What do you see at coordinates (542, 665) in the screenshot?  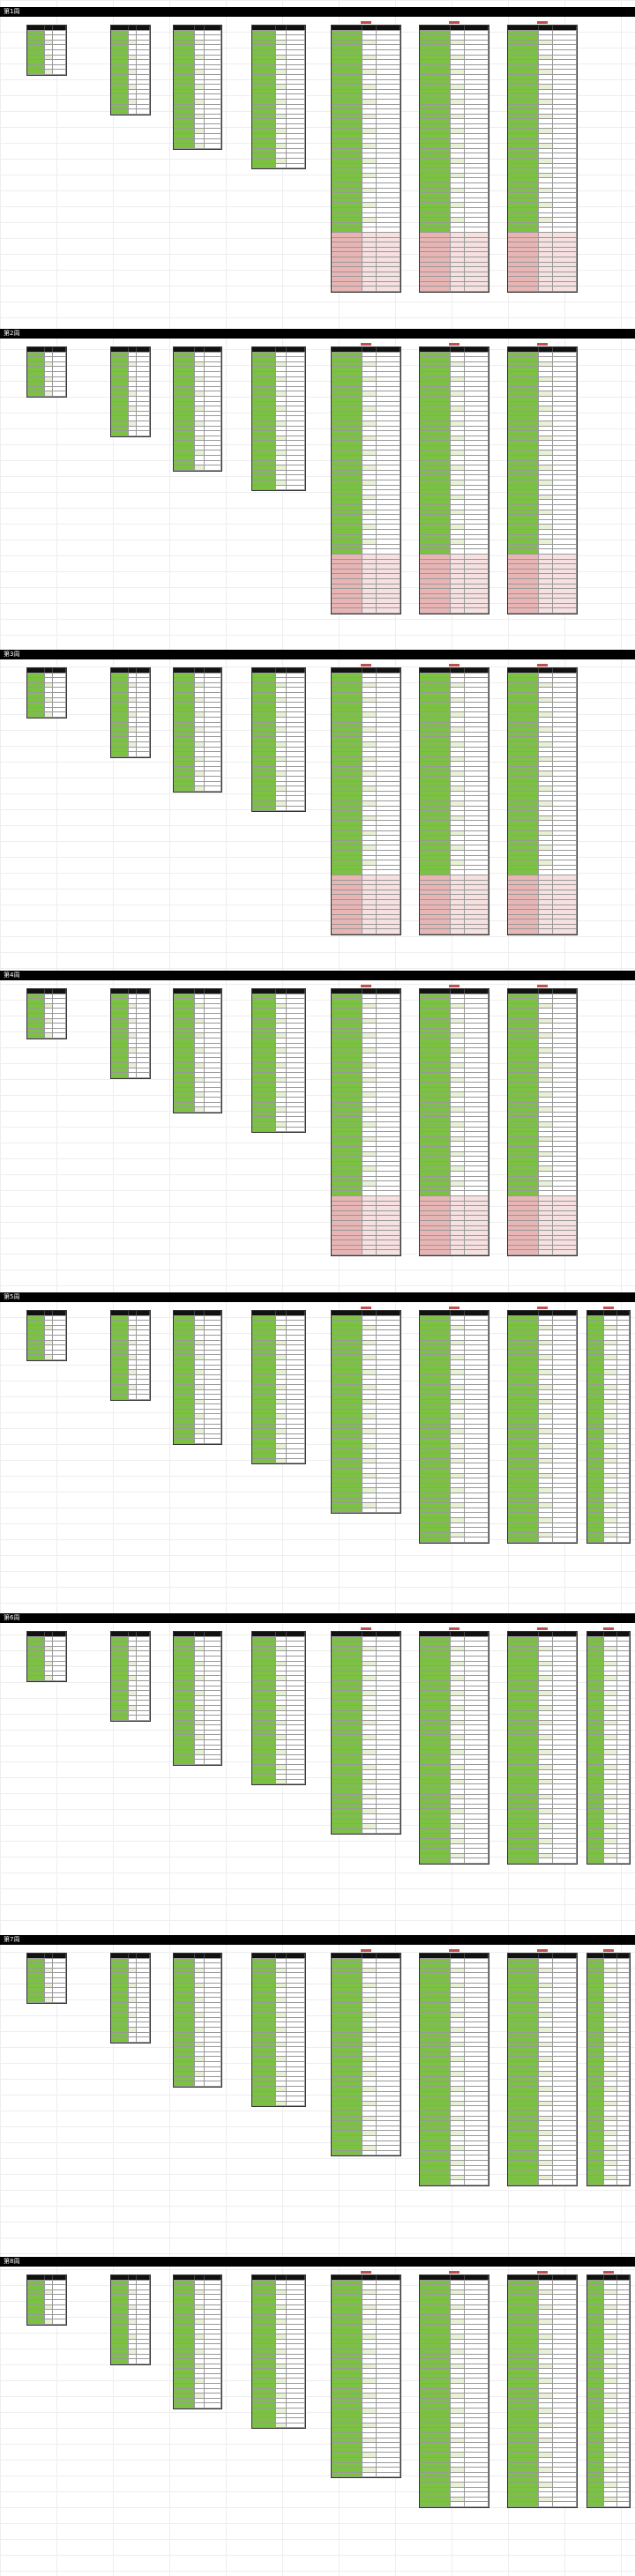 I see `table-caption` at bounding box center [542, 665].